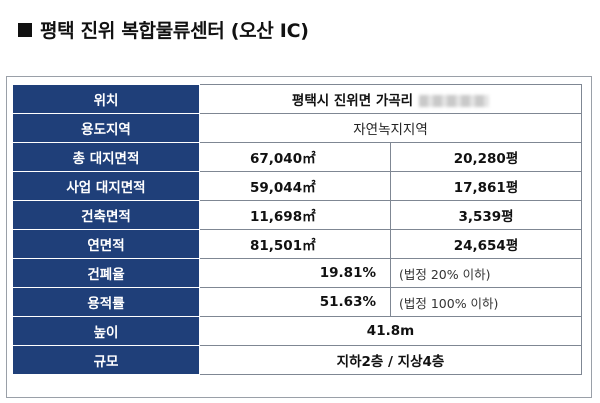 Image resolution: width=600 pixels, height=403 pixels. I want to click on location-text: 평택시 진위면 가곡리, so click(352, 101).